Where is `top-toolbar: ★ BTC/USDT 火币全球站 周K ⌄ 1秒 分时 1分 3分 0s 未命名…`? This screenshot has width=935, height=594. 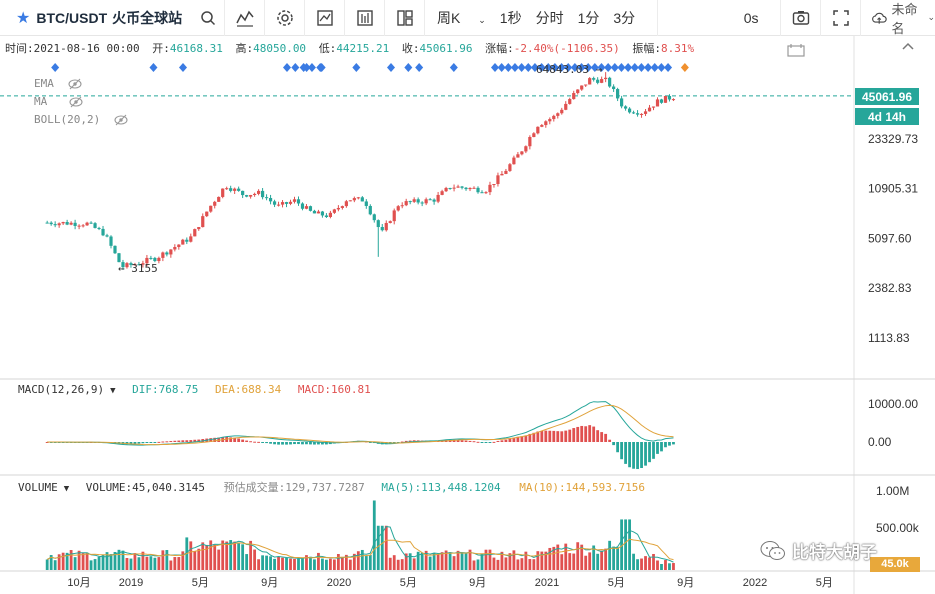 top-toolbar: ★ BTC/USDT 火币全球站 周K ⌄ 1秒 分时 1分 3分 0s 未命名… is located at coordinates (467, 18).